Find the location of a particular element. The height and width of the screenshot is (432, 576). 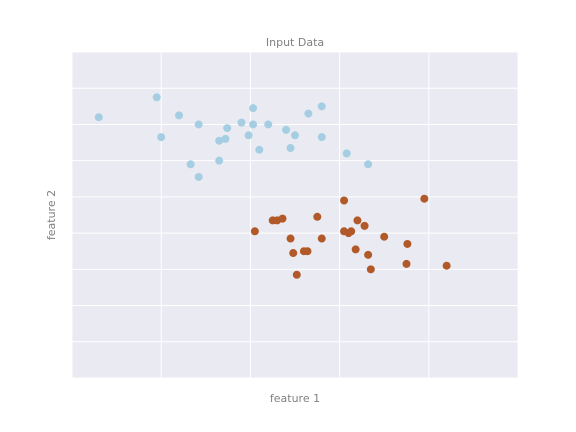

y-axis-label: feature 2 is located at coordinates (51, 215).